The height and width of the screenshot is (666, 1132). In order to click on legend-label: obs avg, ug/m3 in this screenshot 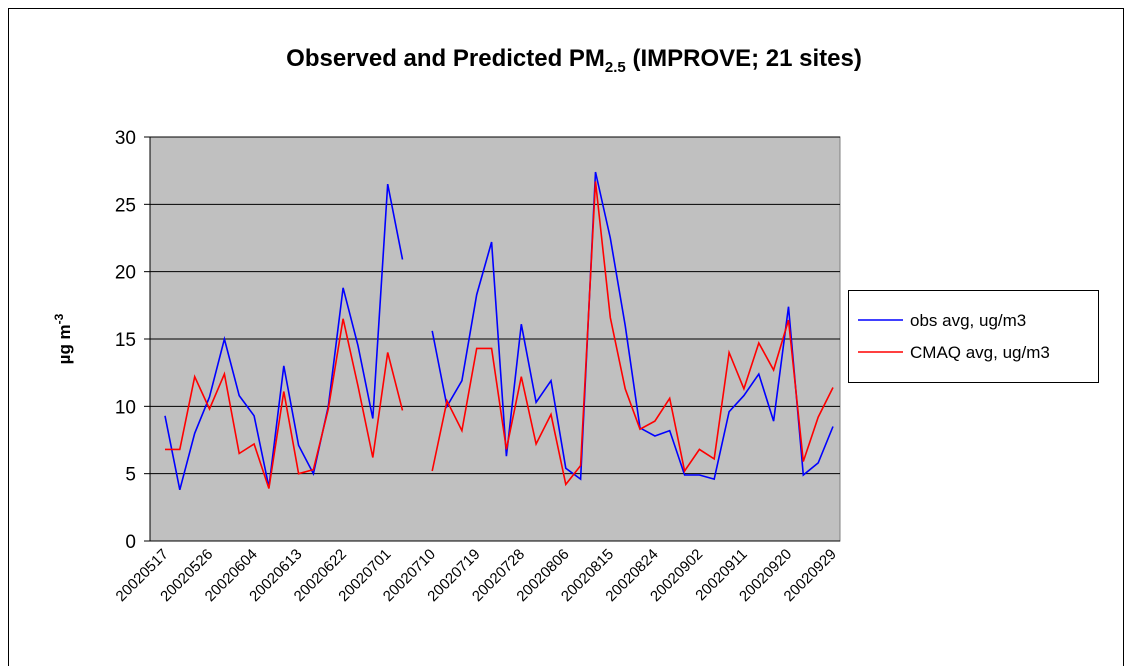, I will do `click(968, 320)`.